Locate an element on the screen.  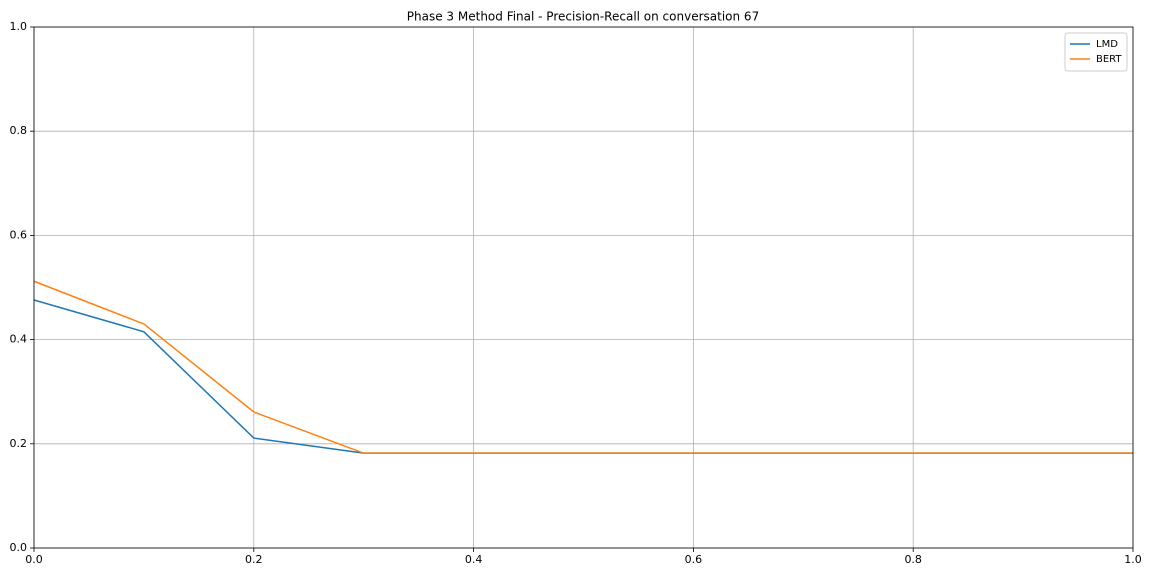
y-tick-label: 0.4 is located at coordinates (19, 339).